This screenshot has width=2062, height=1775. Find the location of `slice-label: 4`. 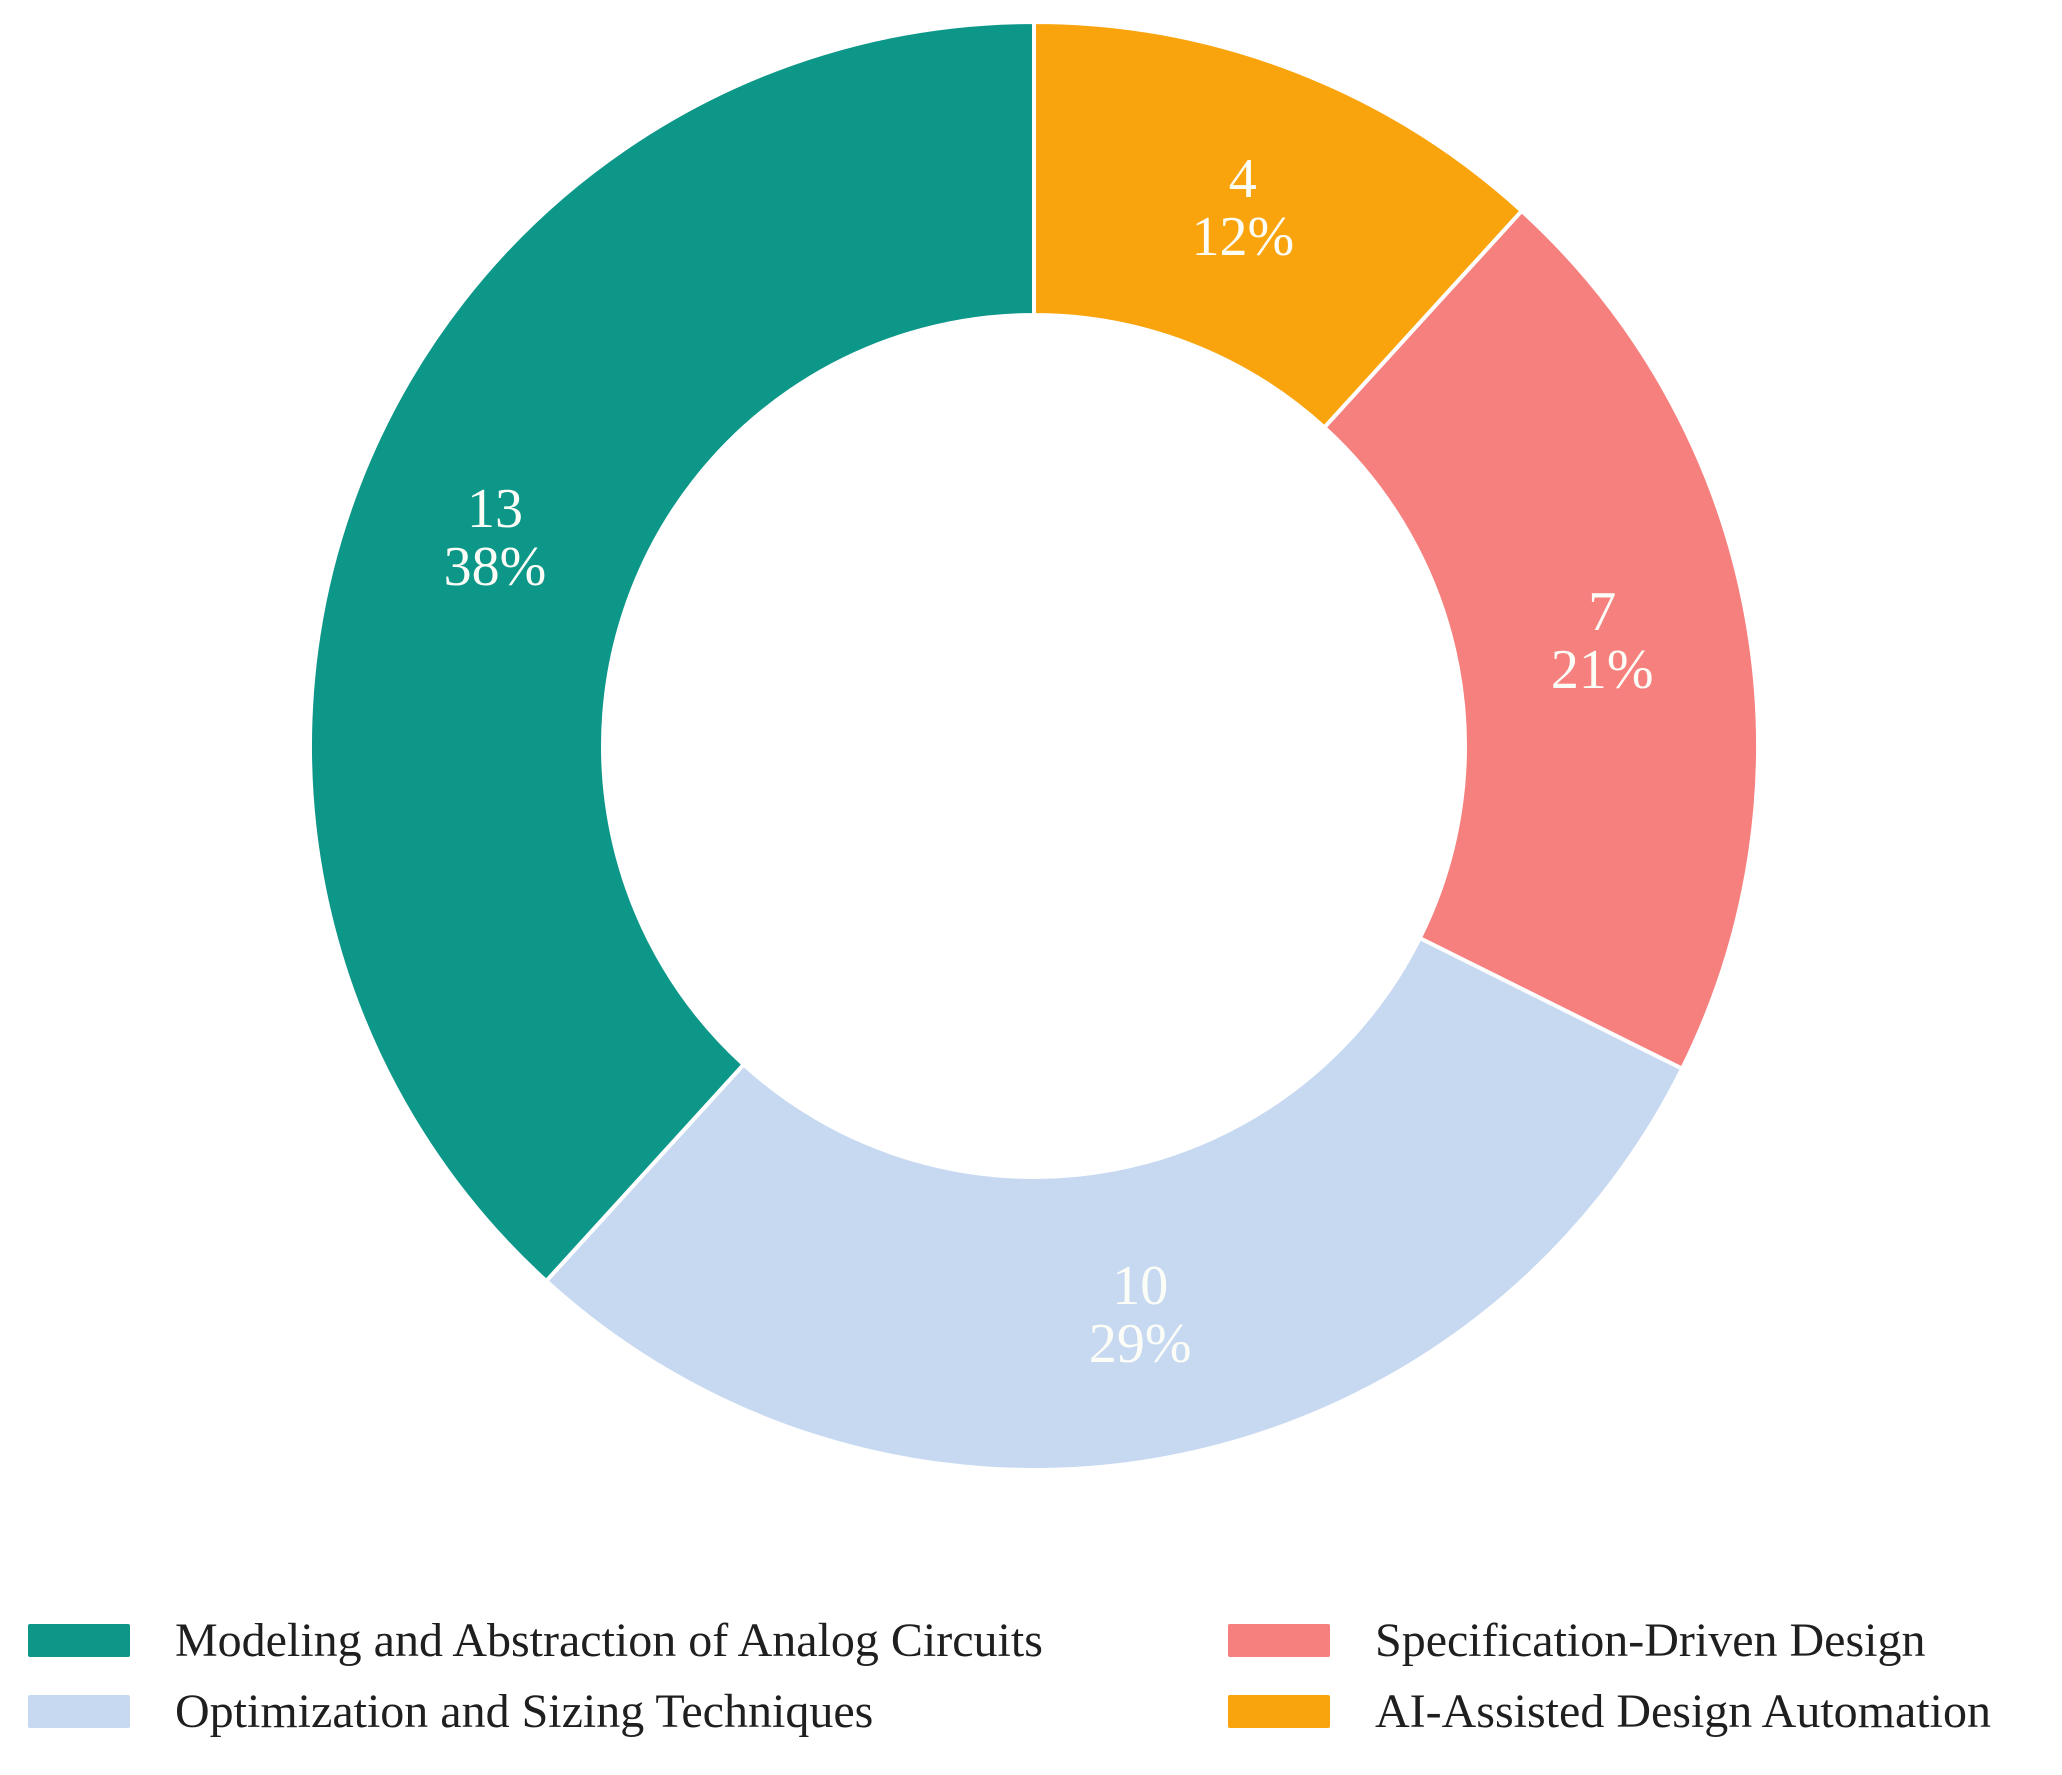

slice-label: 4 is located at coordinates (1243, 179).